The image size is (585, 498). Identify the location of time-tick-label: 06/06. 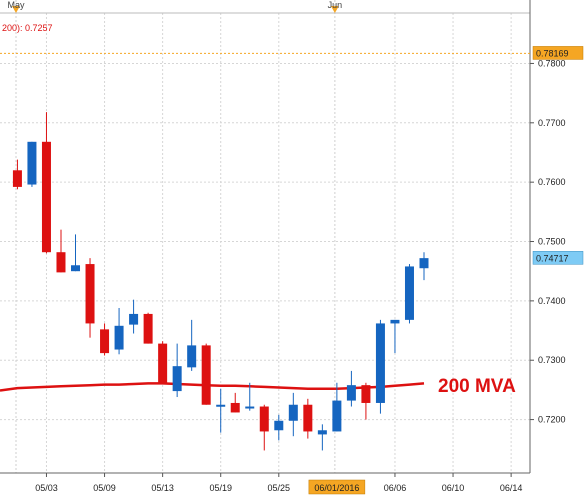
(395, 488).